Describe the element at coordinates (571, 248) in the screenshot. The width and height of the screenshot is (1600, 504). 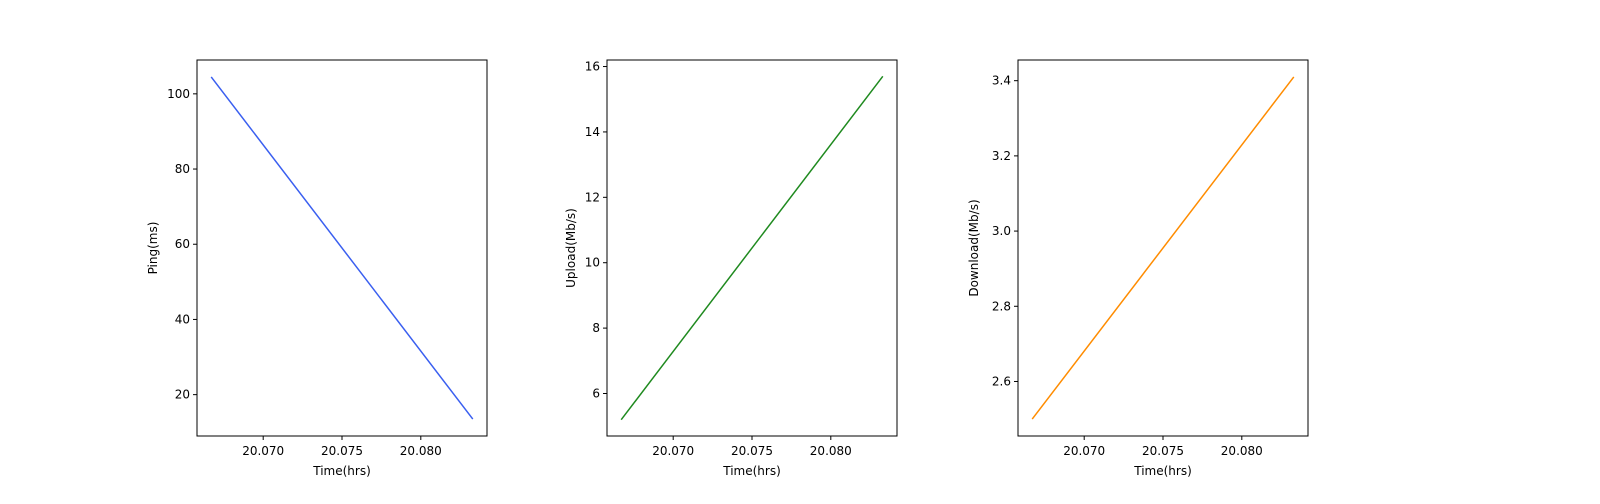
I see `y-axis-label: Upload(Mb/s)` at that location.